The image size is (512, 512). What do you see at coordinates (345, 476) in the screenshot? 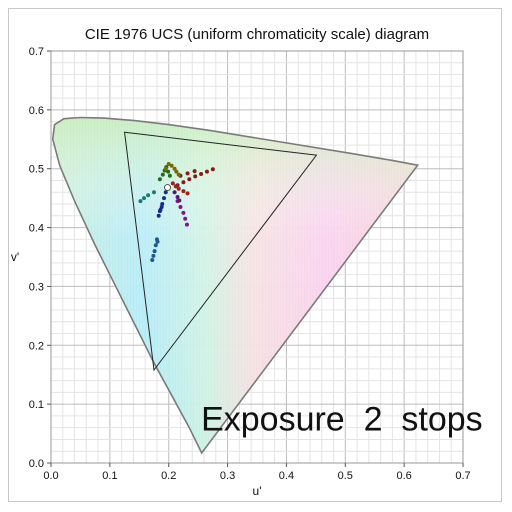
I see `x-tick-label: 0.5` at bounding box center [345, 476].